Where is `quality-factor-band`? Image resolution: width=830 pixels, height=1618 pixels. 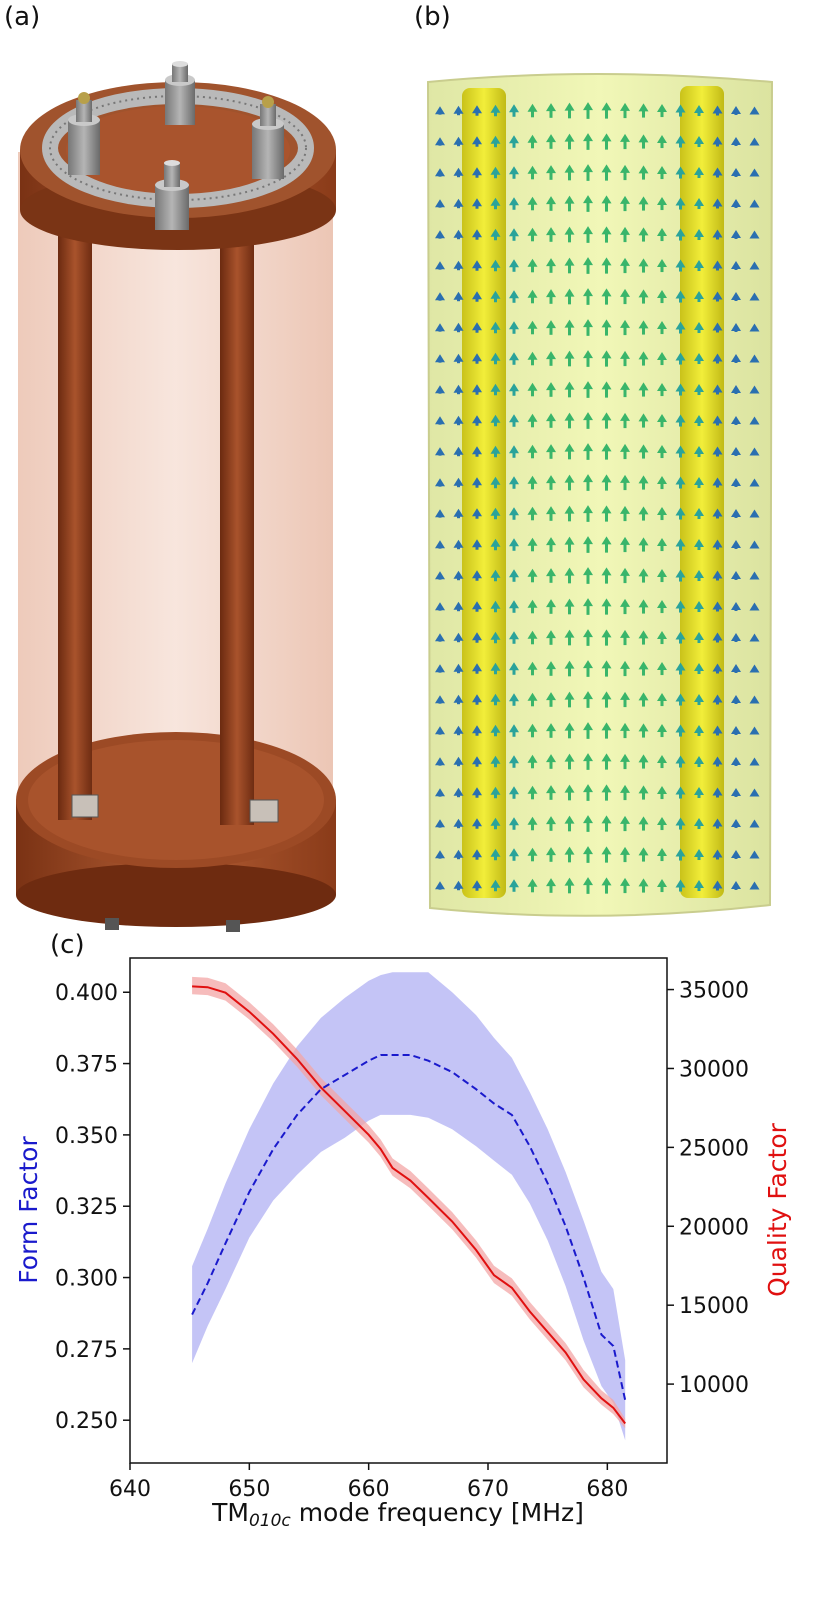
quality-factor-band is located at coordinates (409, 1202).